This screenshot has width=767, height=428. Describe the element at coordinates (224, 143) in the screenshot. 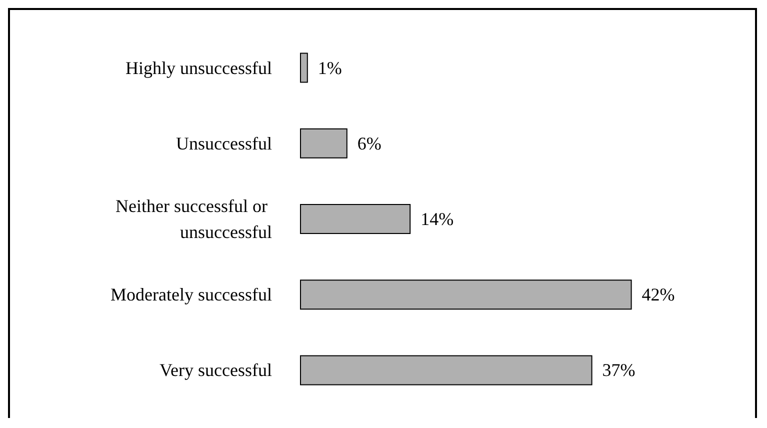

I see `y-tick-label: Unsuccessful` at that location.